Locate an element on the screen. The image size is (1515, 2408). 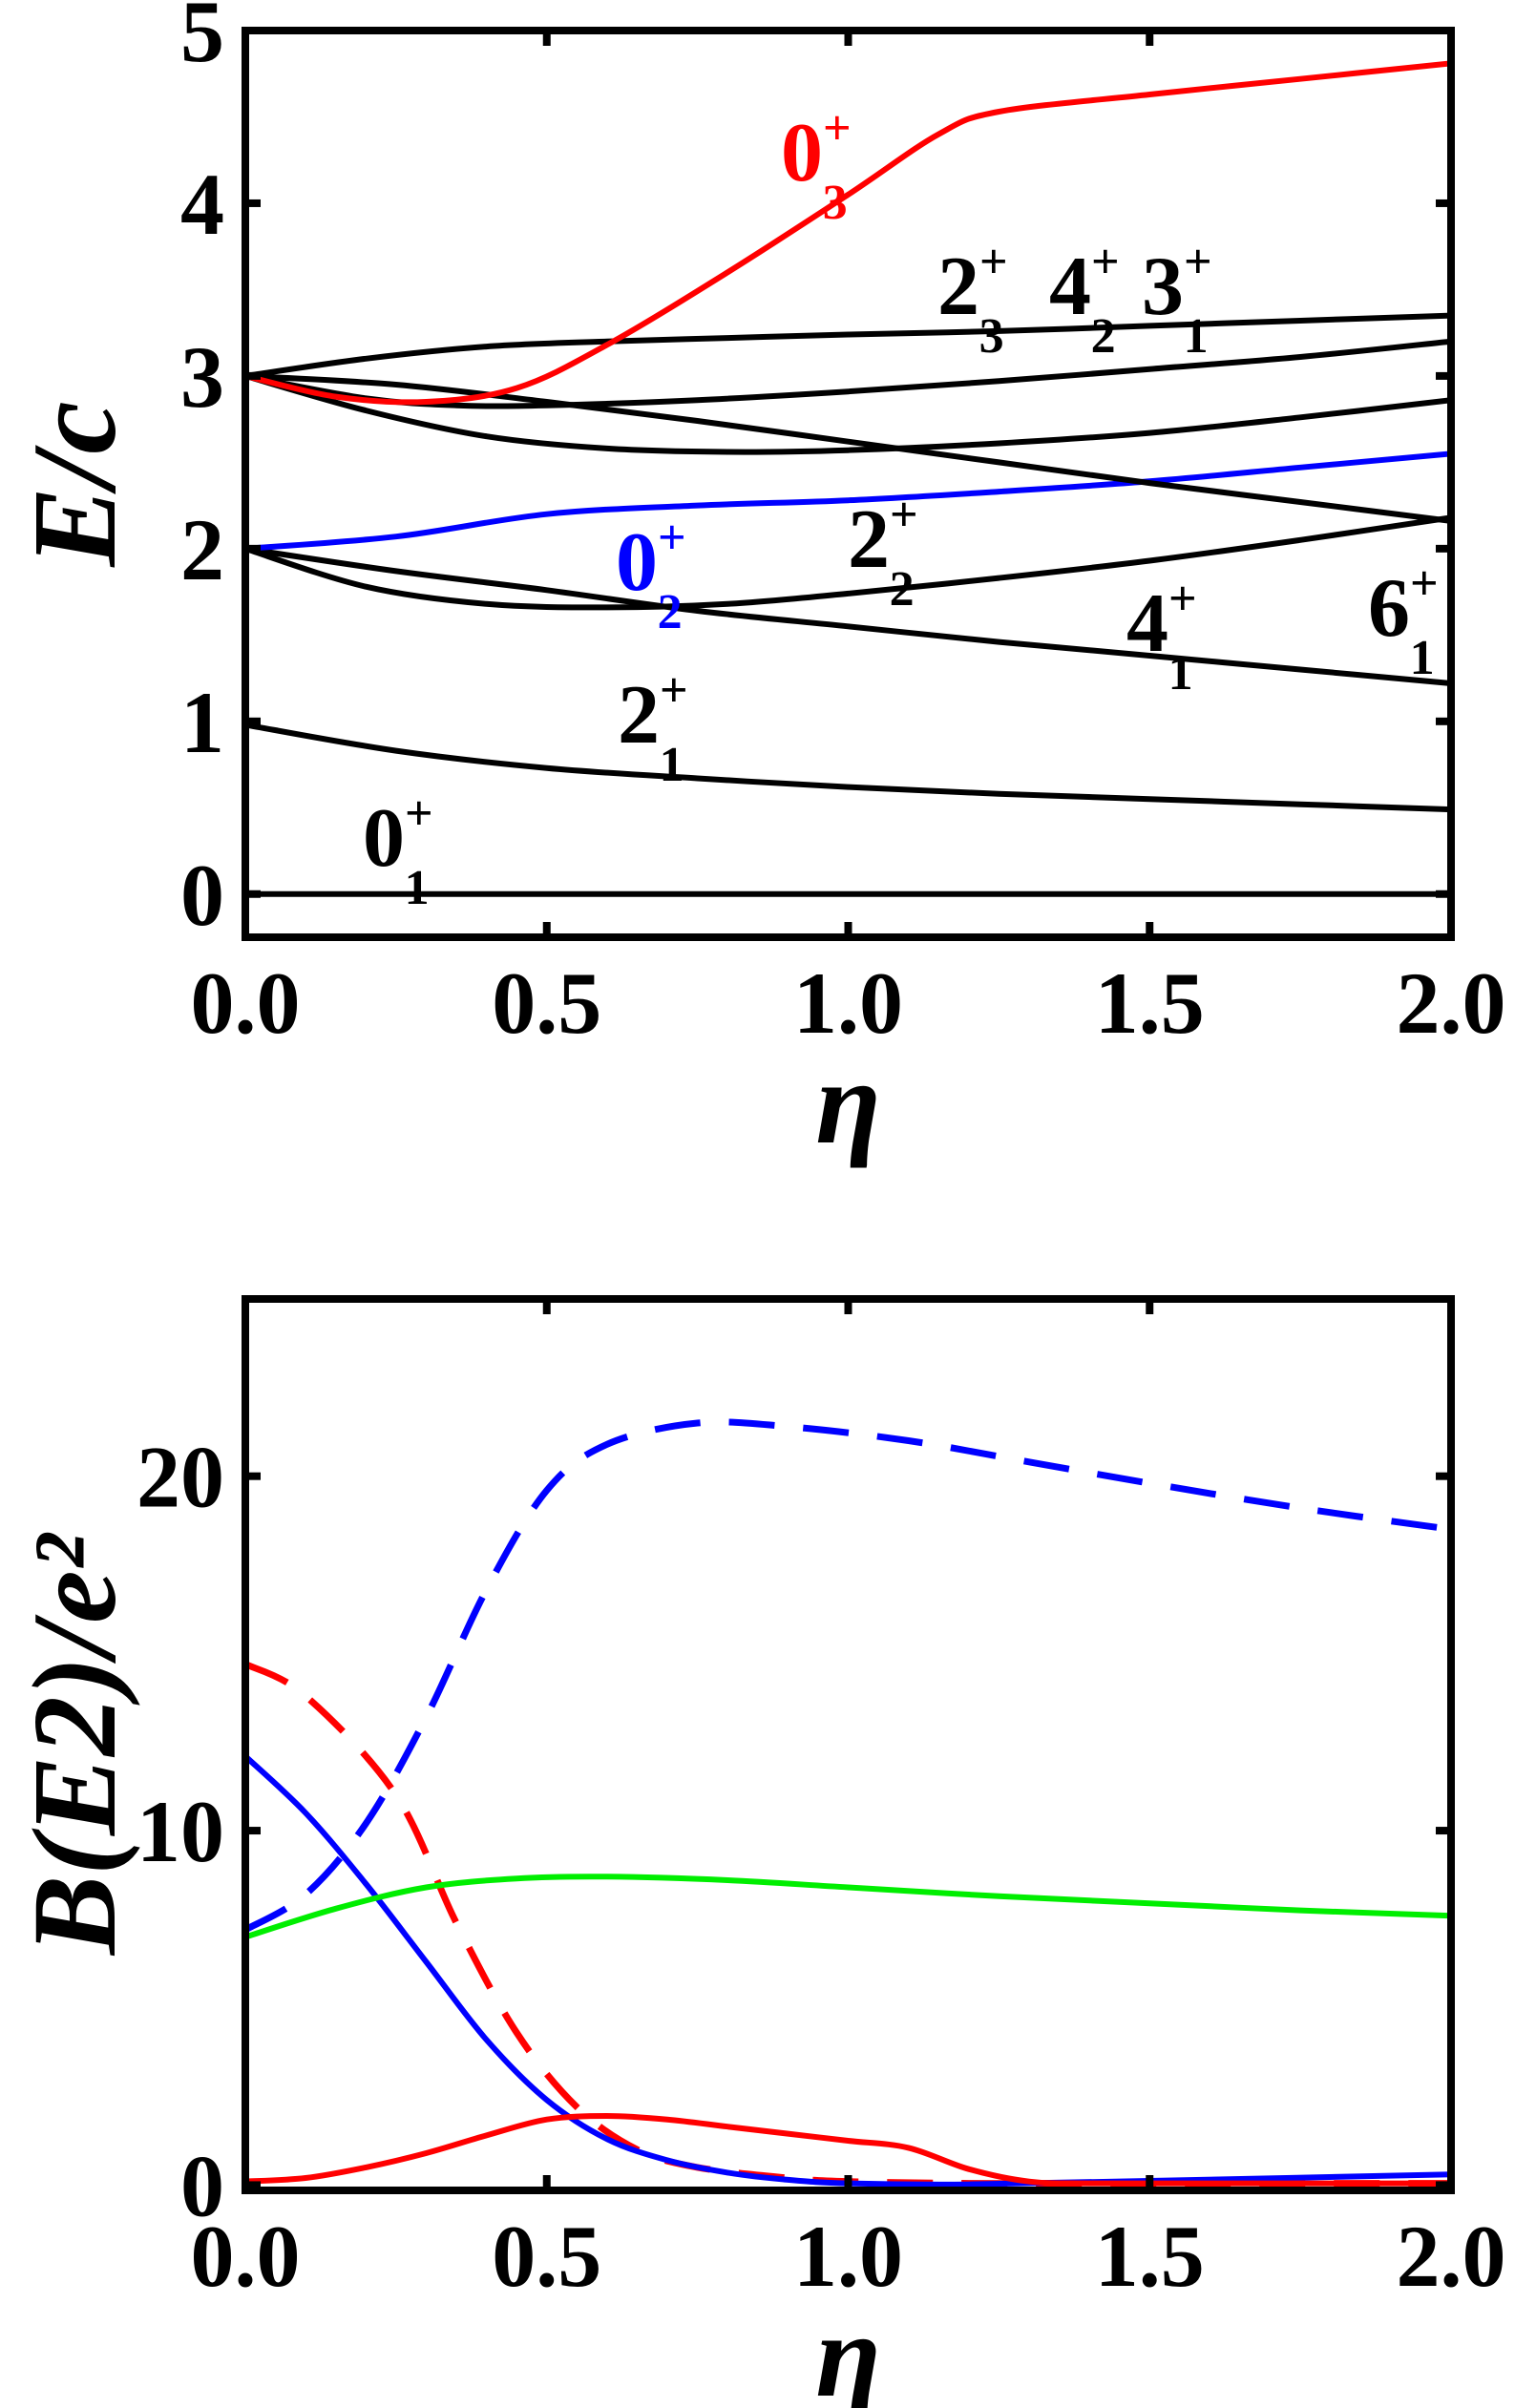
level-label-0-1: 0+ 1 is located at coordinates (398, 850).